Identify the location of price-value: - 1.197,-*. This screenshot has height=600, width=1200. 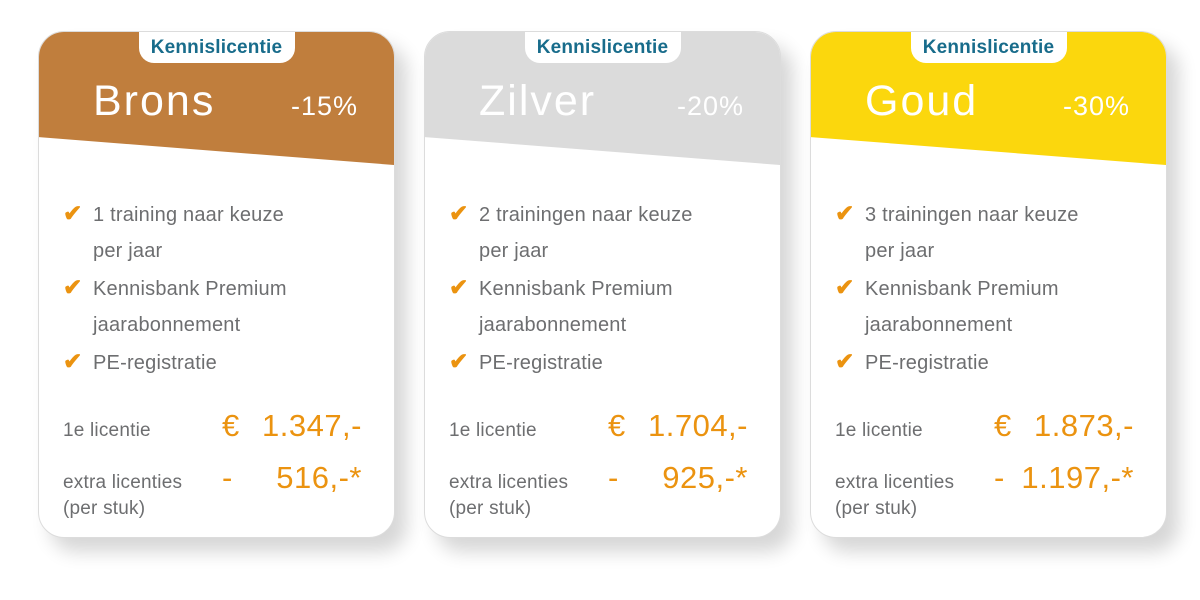
(1064, 478).